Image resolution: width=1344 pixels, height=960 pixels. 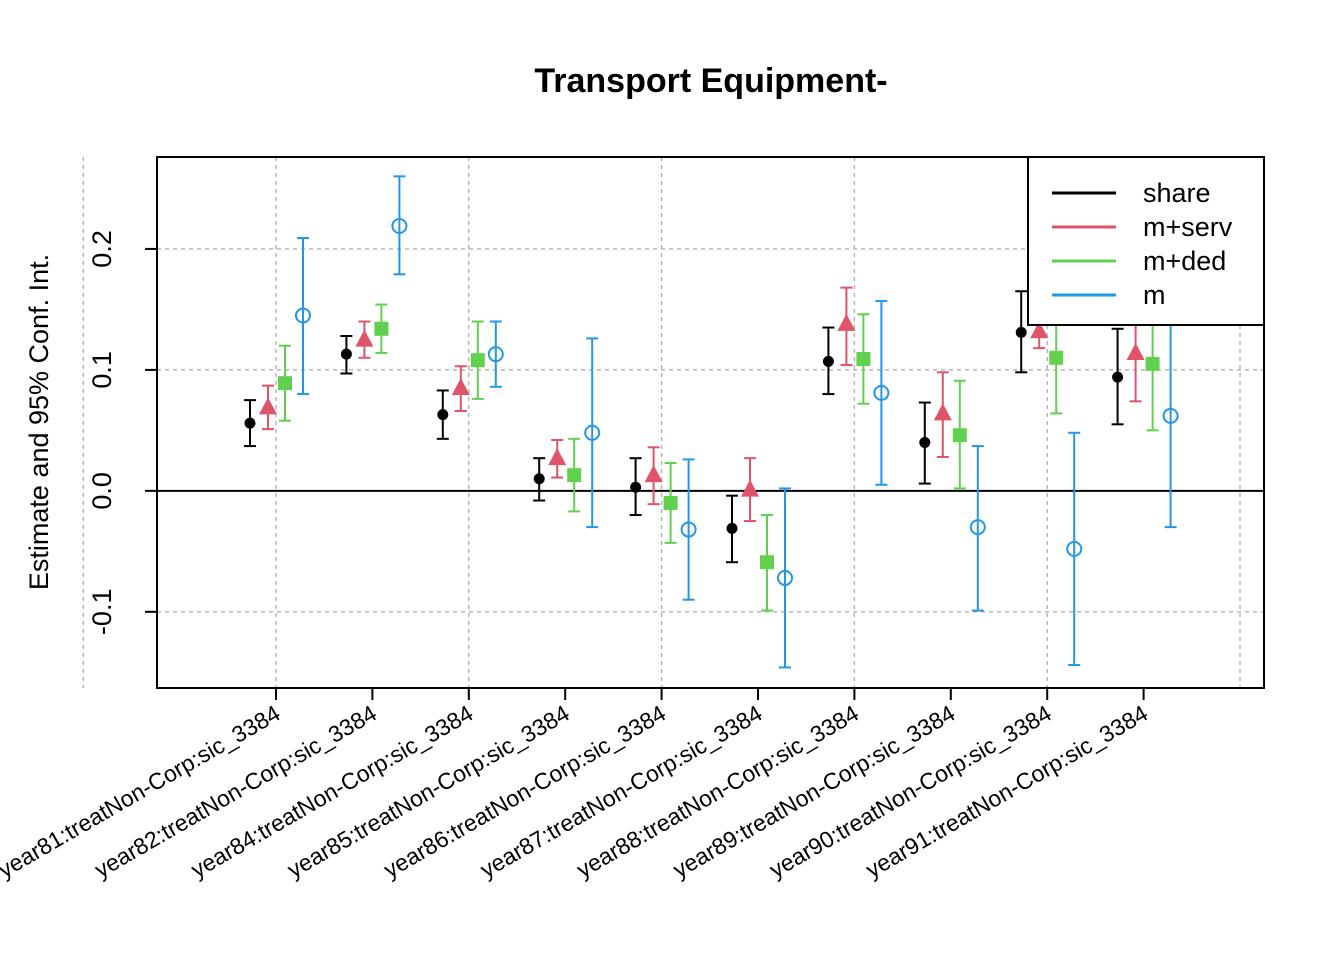 I want to click on chart-title: Transport Equipment-, so click(x=710, y=81).